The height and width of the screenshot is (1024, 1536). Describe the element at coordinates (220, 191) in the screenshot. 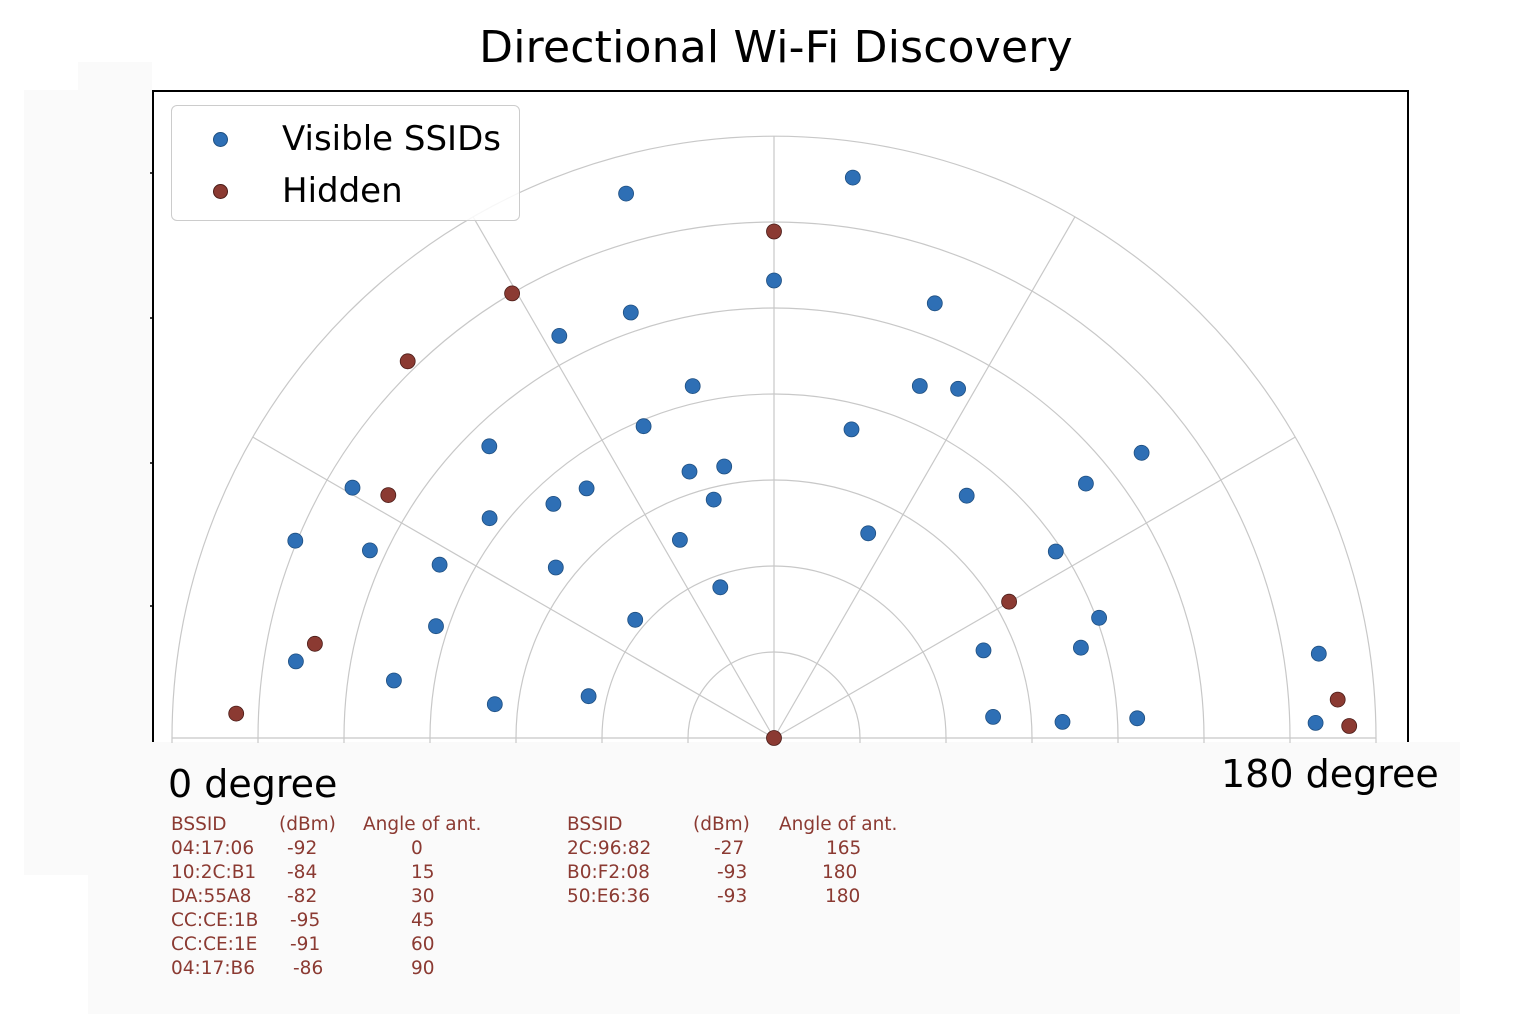

I see `legend-marker-hidden` at that location.